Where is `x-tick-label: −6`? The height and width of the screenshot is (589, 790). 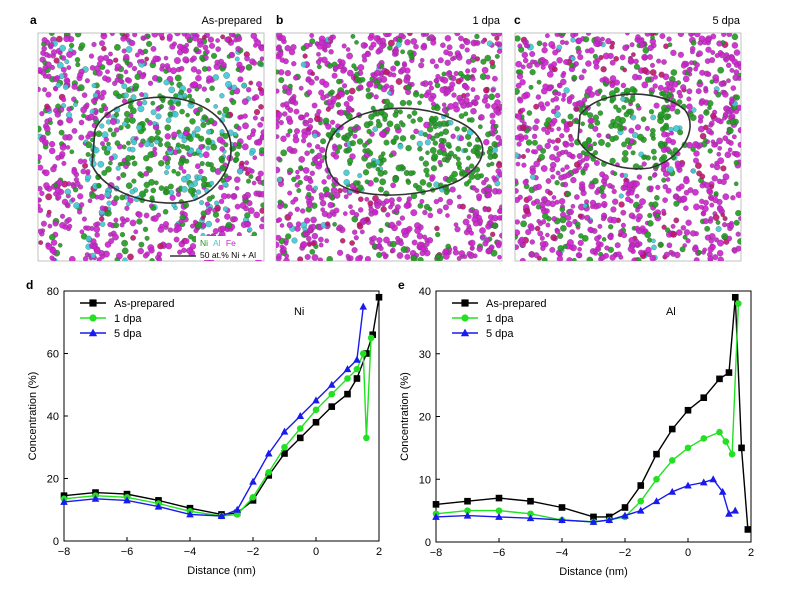 x-tick-label: −6 is located at coordinates (127, 552).